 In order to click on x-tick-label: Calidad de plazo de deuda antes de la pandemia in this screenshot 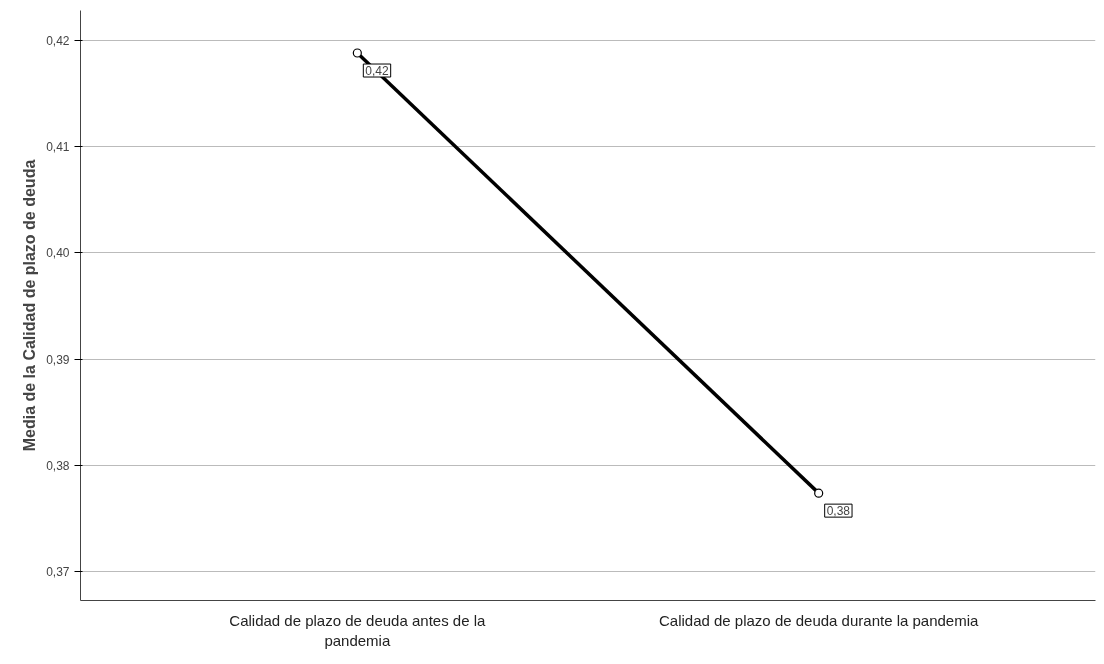, I will do `click(357, 630)`.